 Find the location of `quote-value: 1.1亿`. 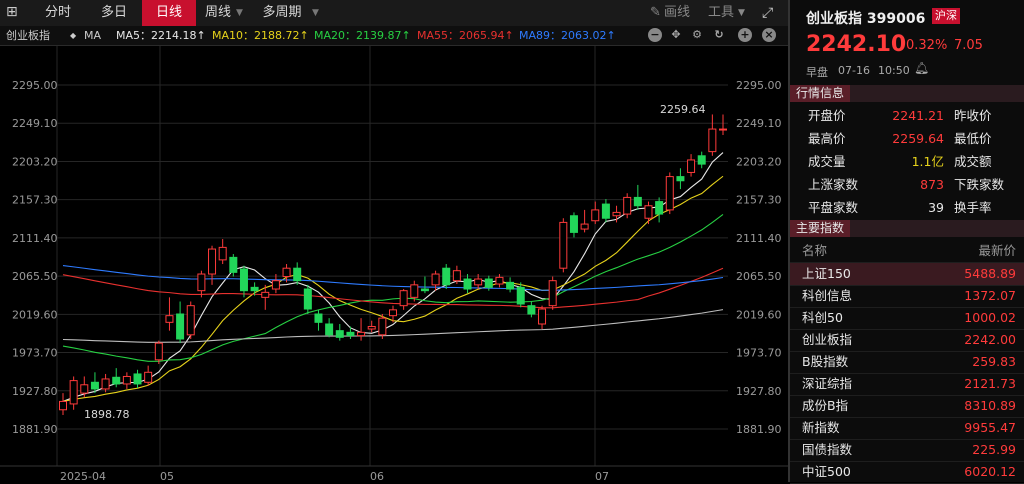

quote-value: 1.1亿 is located at coordinates (927, 161).